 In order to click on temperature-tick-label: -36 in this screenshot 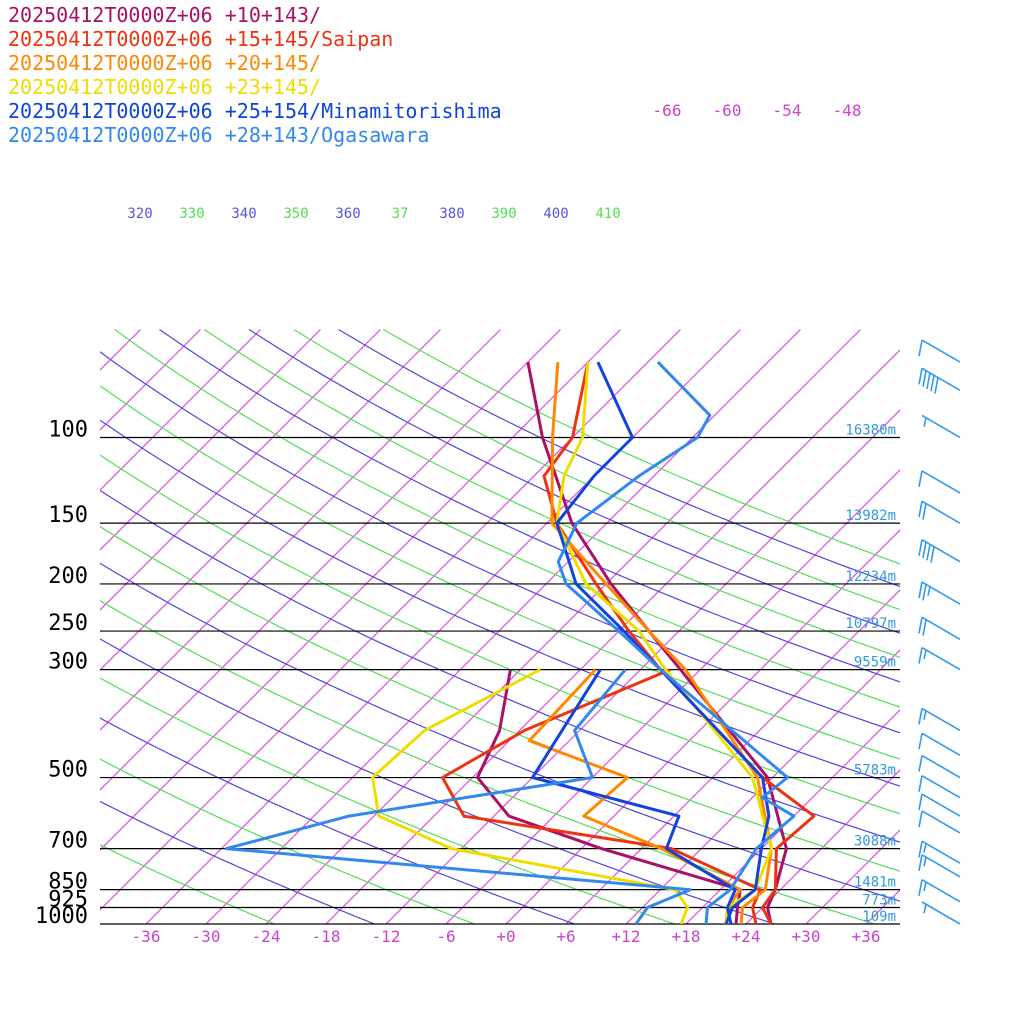, I will do `click(146, 936)`.